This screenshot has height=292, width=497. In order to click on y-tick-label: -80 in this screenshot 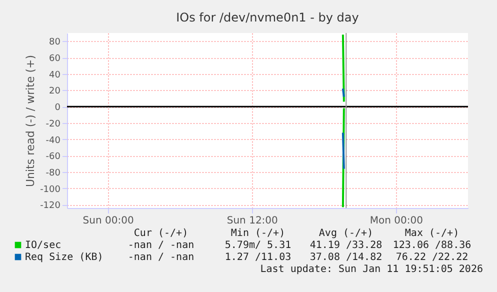, I will do `click(53, 173)`.